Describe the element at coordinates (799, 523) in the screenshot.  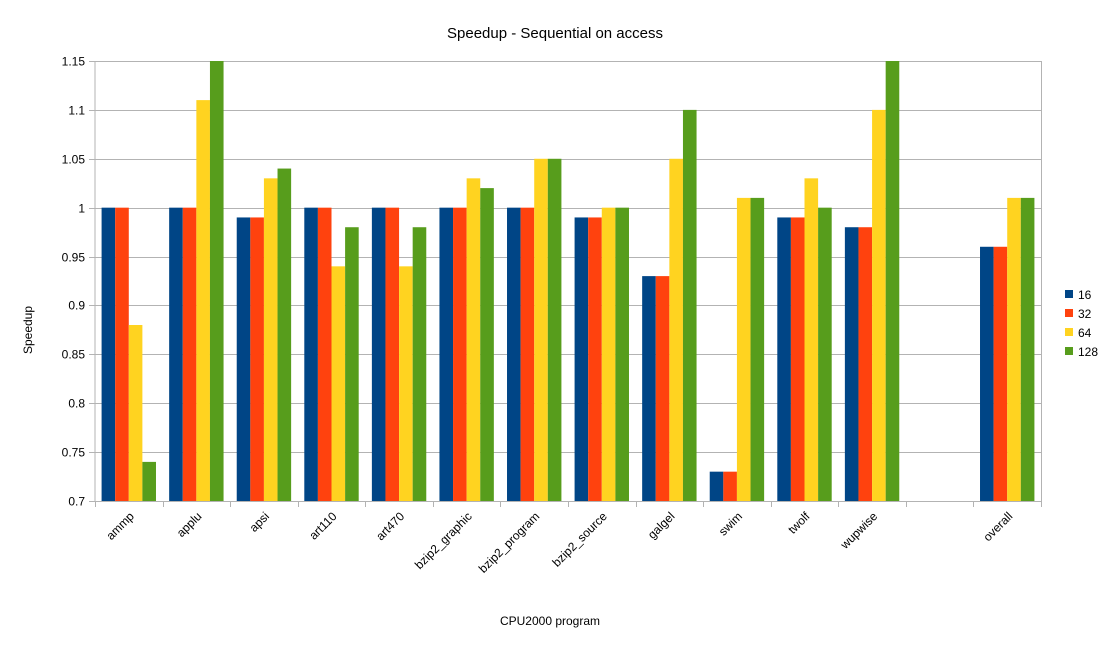
I see `x-tick-label: twolf` at that location.